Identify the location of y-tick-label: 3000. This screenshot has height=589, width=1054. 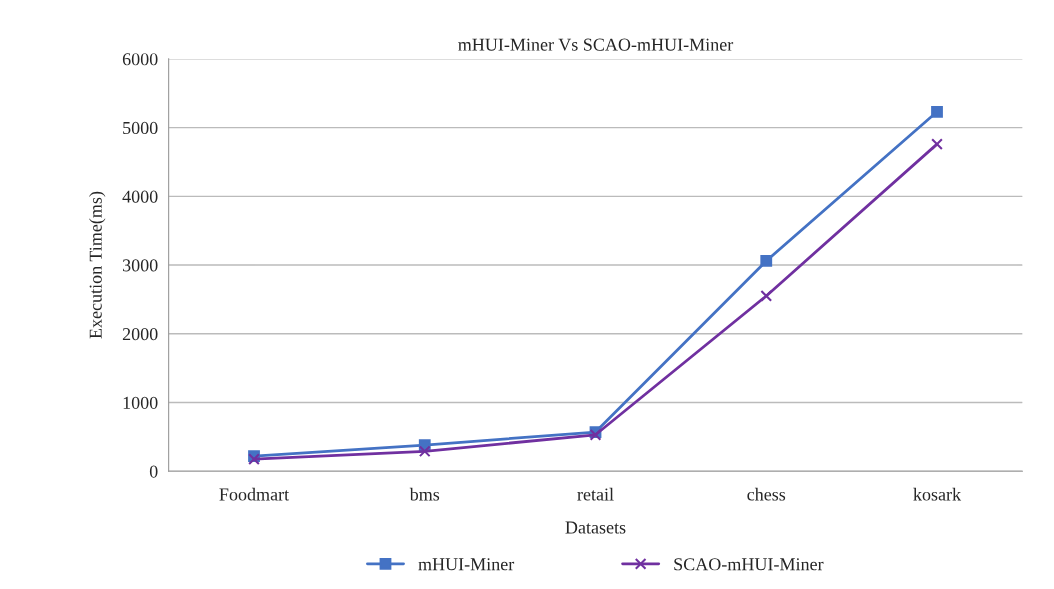
(140, 265).